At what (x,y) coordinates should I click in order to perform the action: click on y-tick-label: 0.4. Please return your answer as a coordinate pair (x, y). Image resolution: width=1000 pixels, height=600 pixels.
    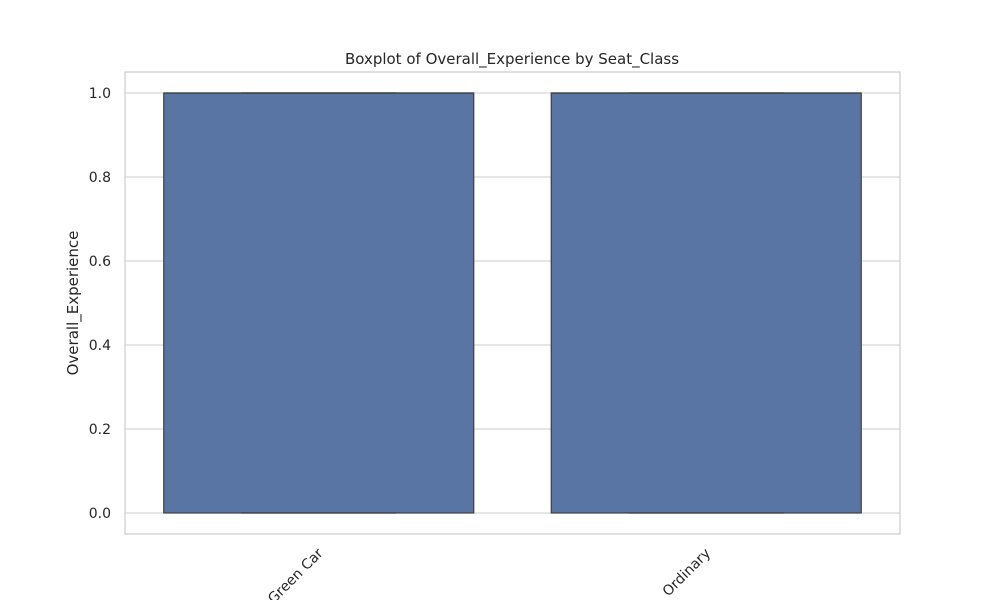
    Looking at the image, I should click on (100, 346).